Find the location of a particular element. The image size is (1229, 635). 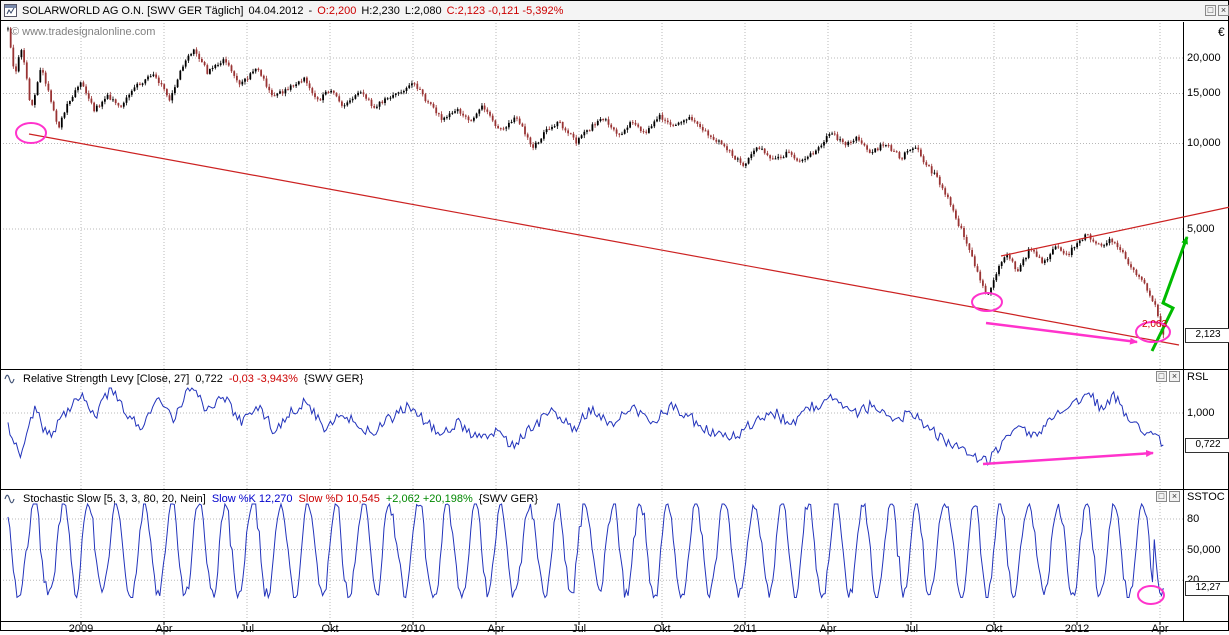

stoch-series is located at coordinates (585, 551).